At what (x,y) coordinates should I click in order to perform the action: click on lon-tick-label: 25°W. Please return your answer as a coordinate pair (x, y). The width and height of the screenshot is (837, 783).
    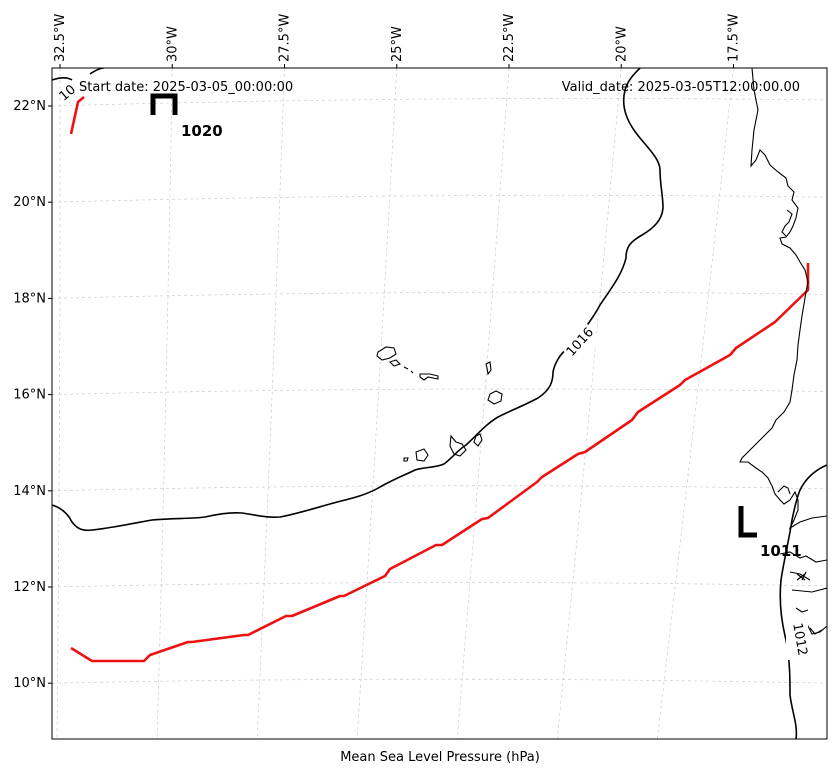
    Looking at the image, I should click on (397, 44).